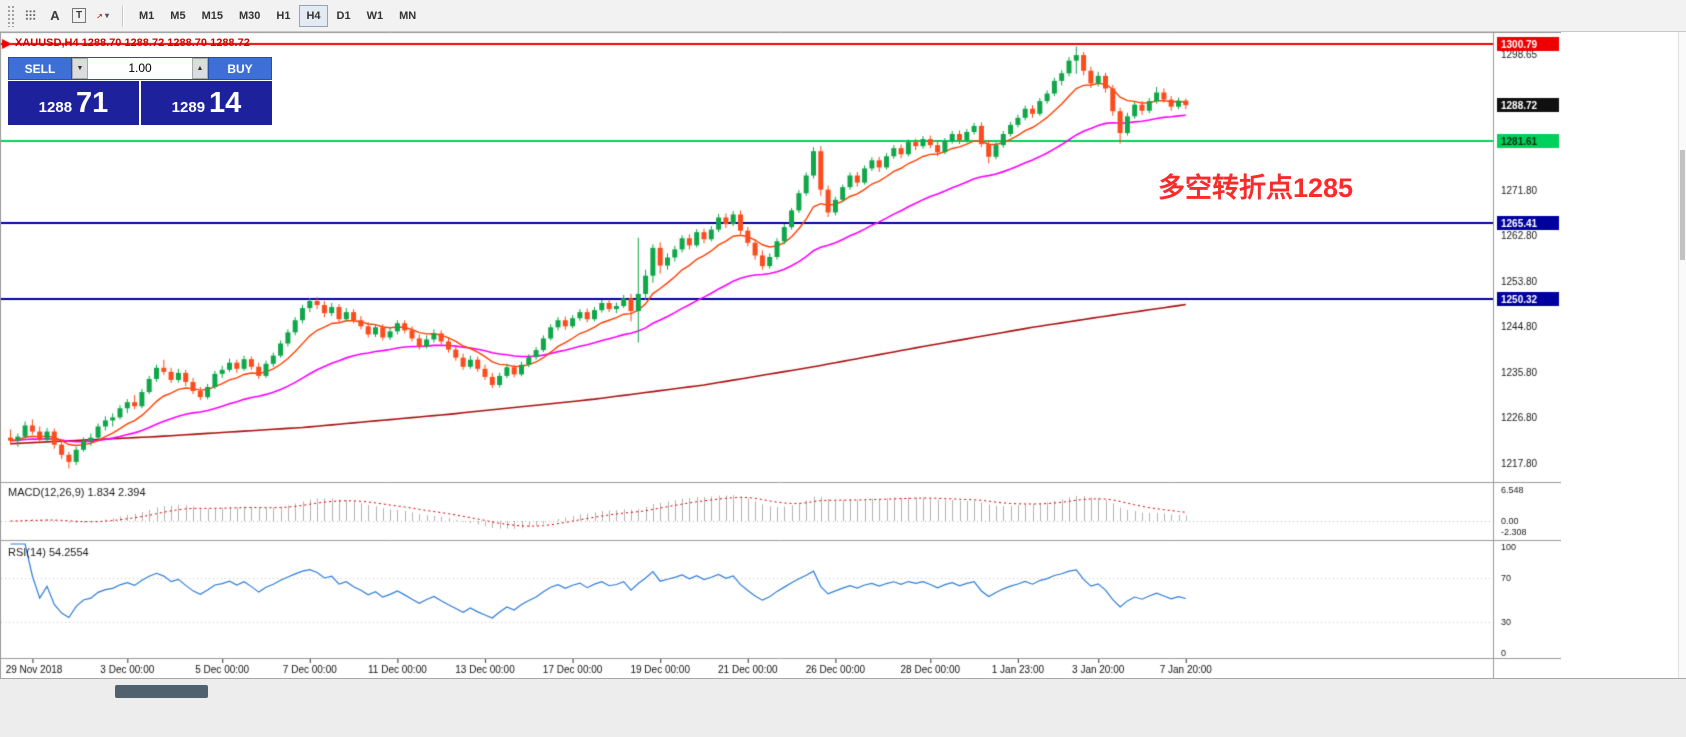 The width and height of the screenshot is (1686, 737). What do you see at coordinates (177, 16) in the screenshot?
I see `timeframe-M5: M5` at bounding box center [177, 16].